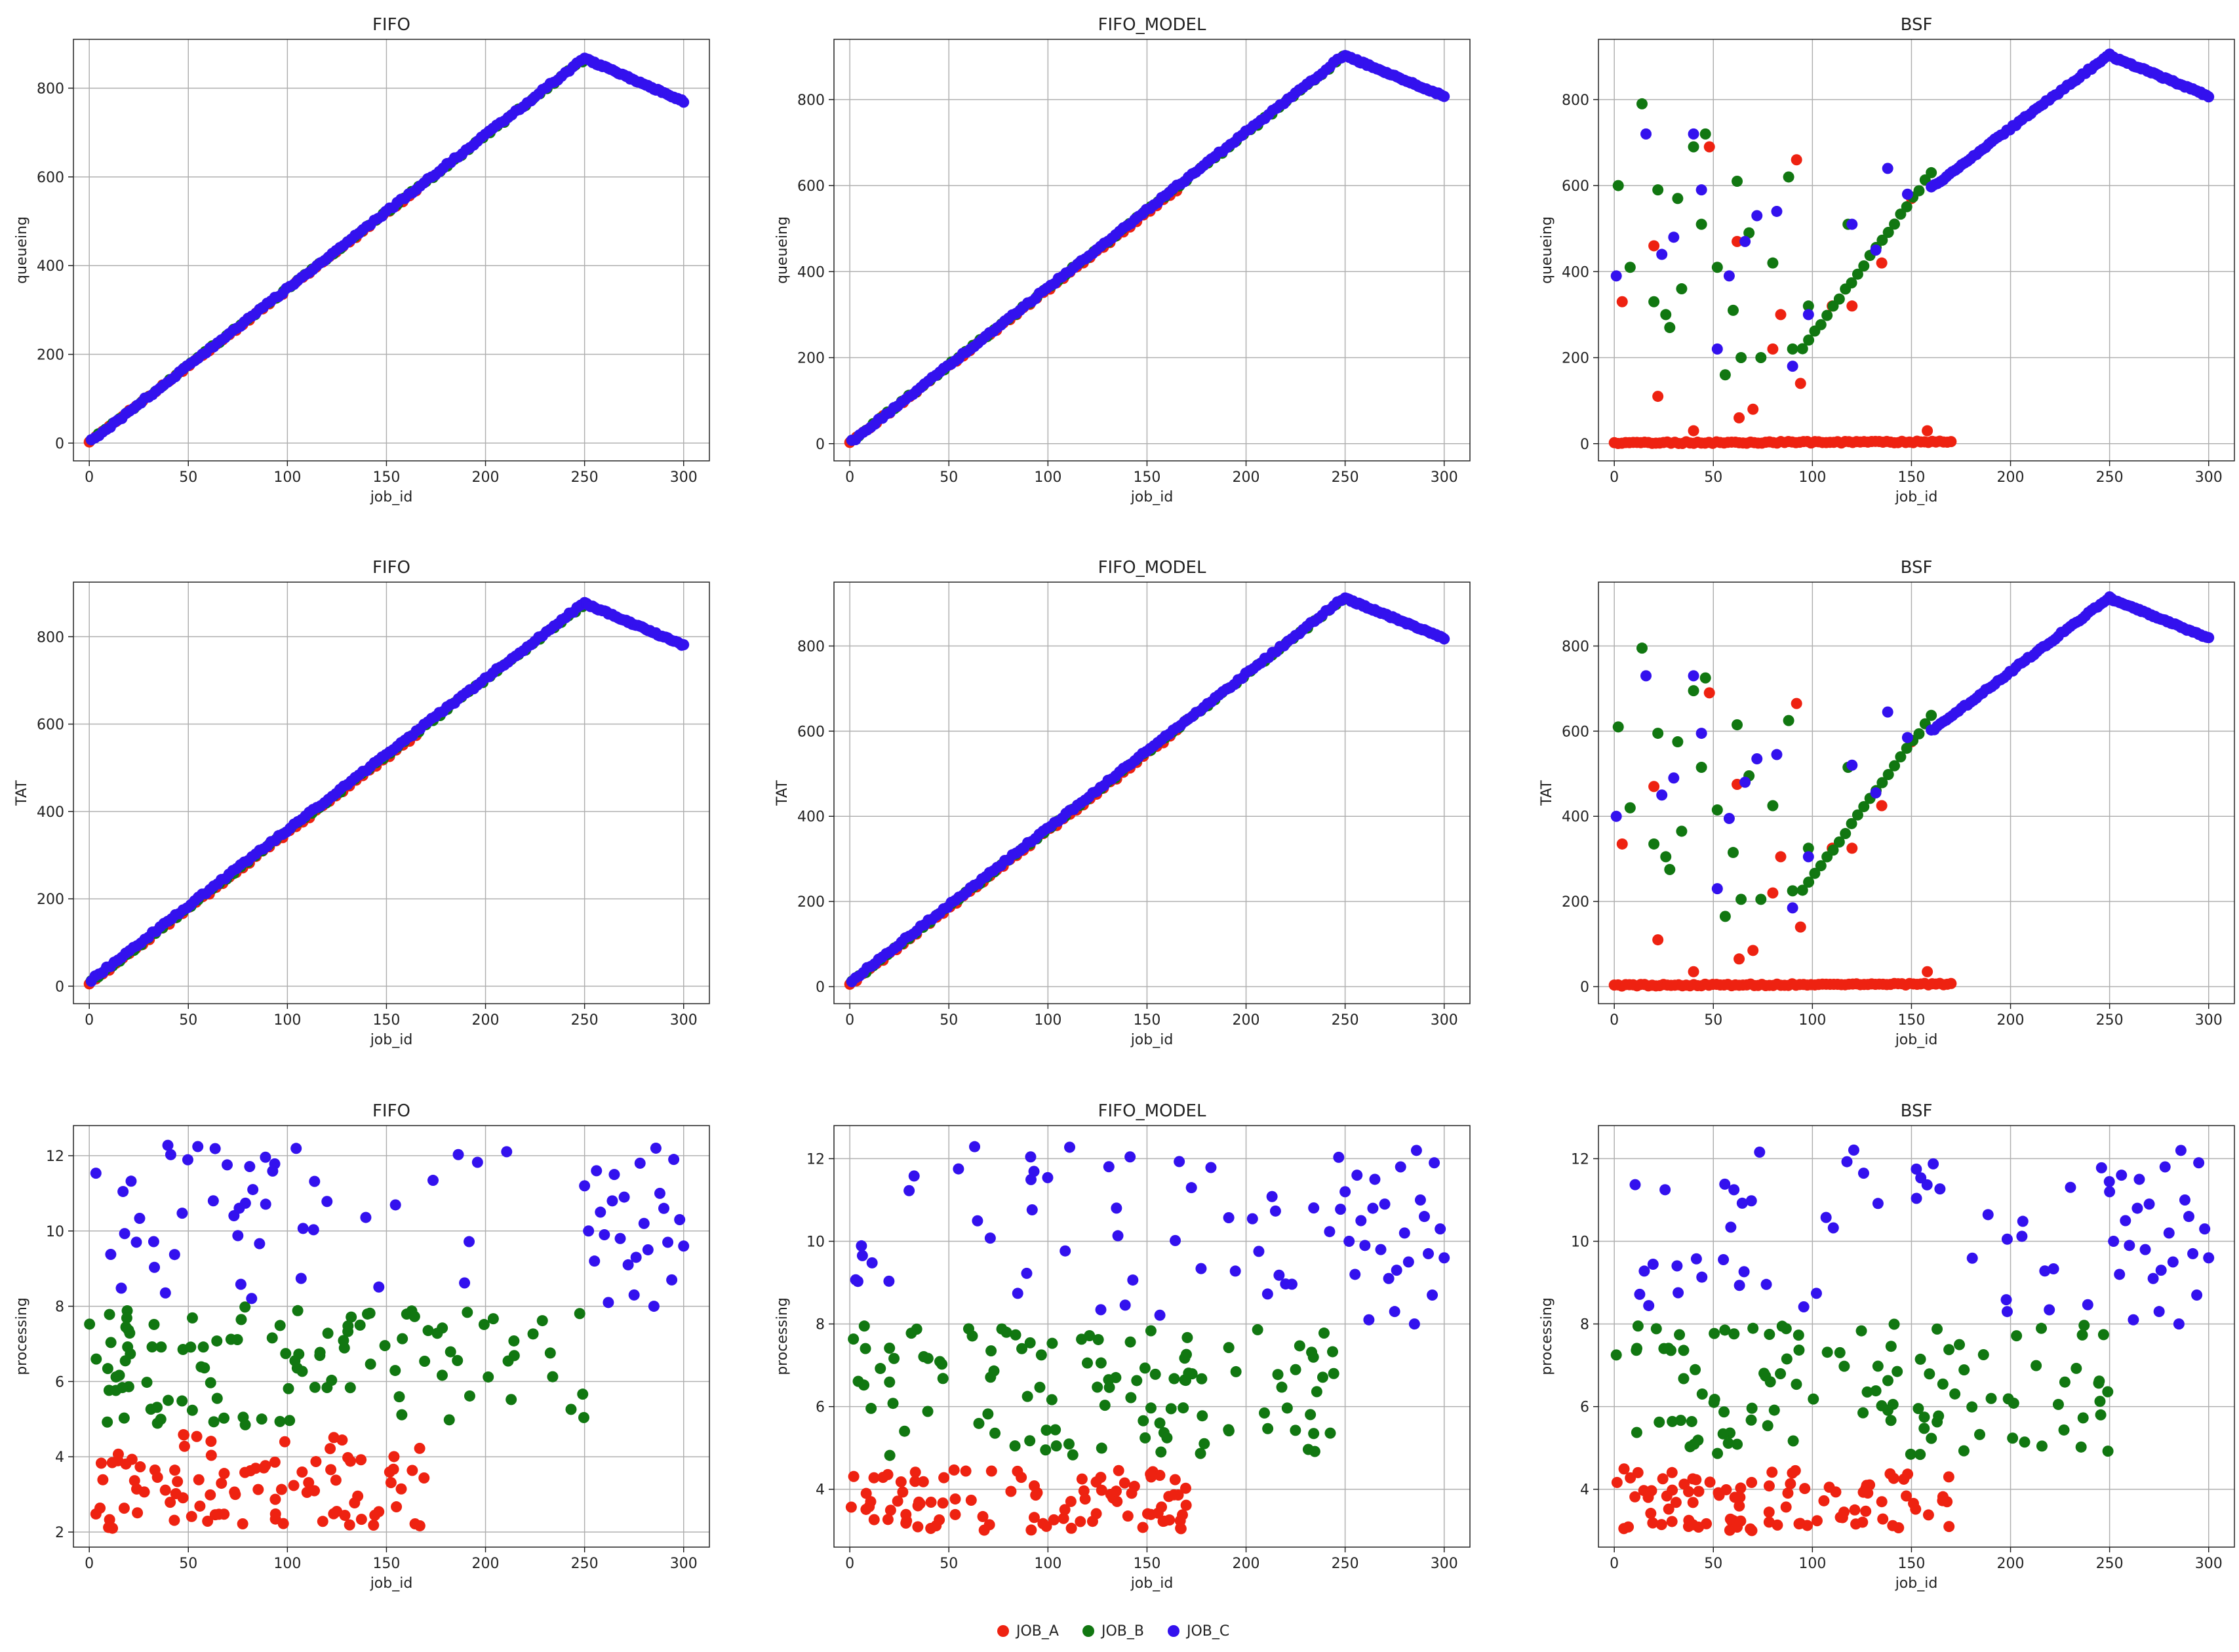 The width and height of the screenshot is (2239, 1652). I want to click on y-axis-label: TAT, so click(782, 793).